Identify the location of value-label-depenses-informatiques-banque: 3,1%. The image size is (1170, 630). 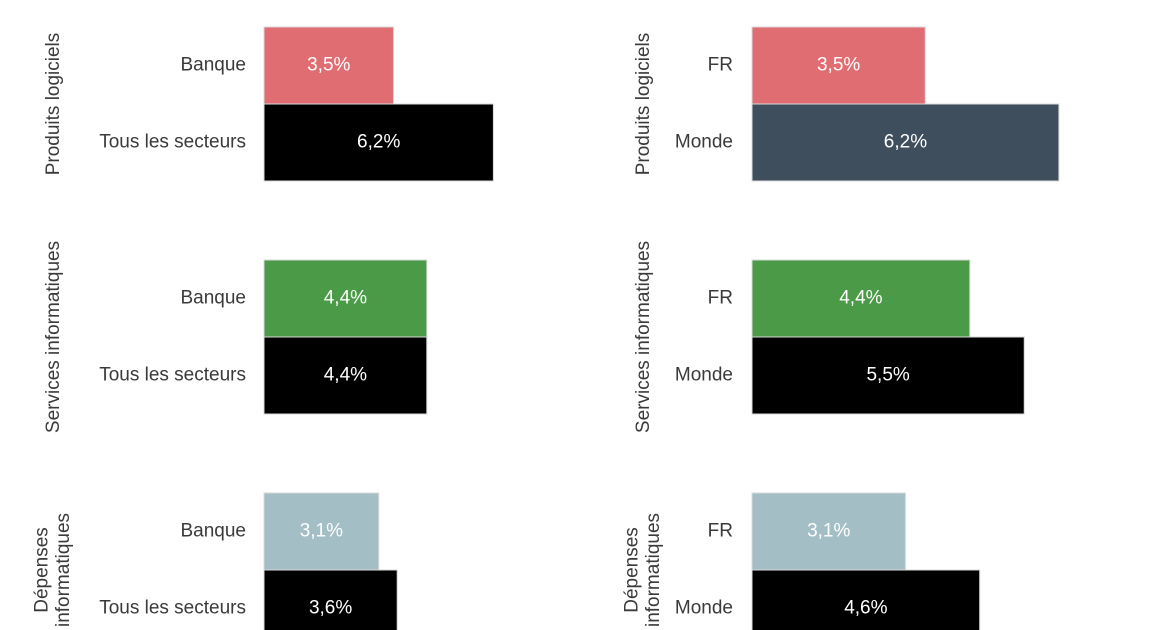
(321, 531).